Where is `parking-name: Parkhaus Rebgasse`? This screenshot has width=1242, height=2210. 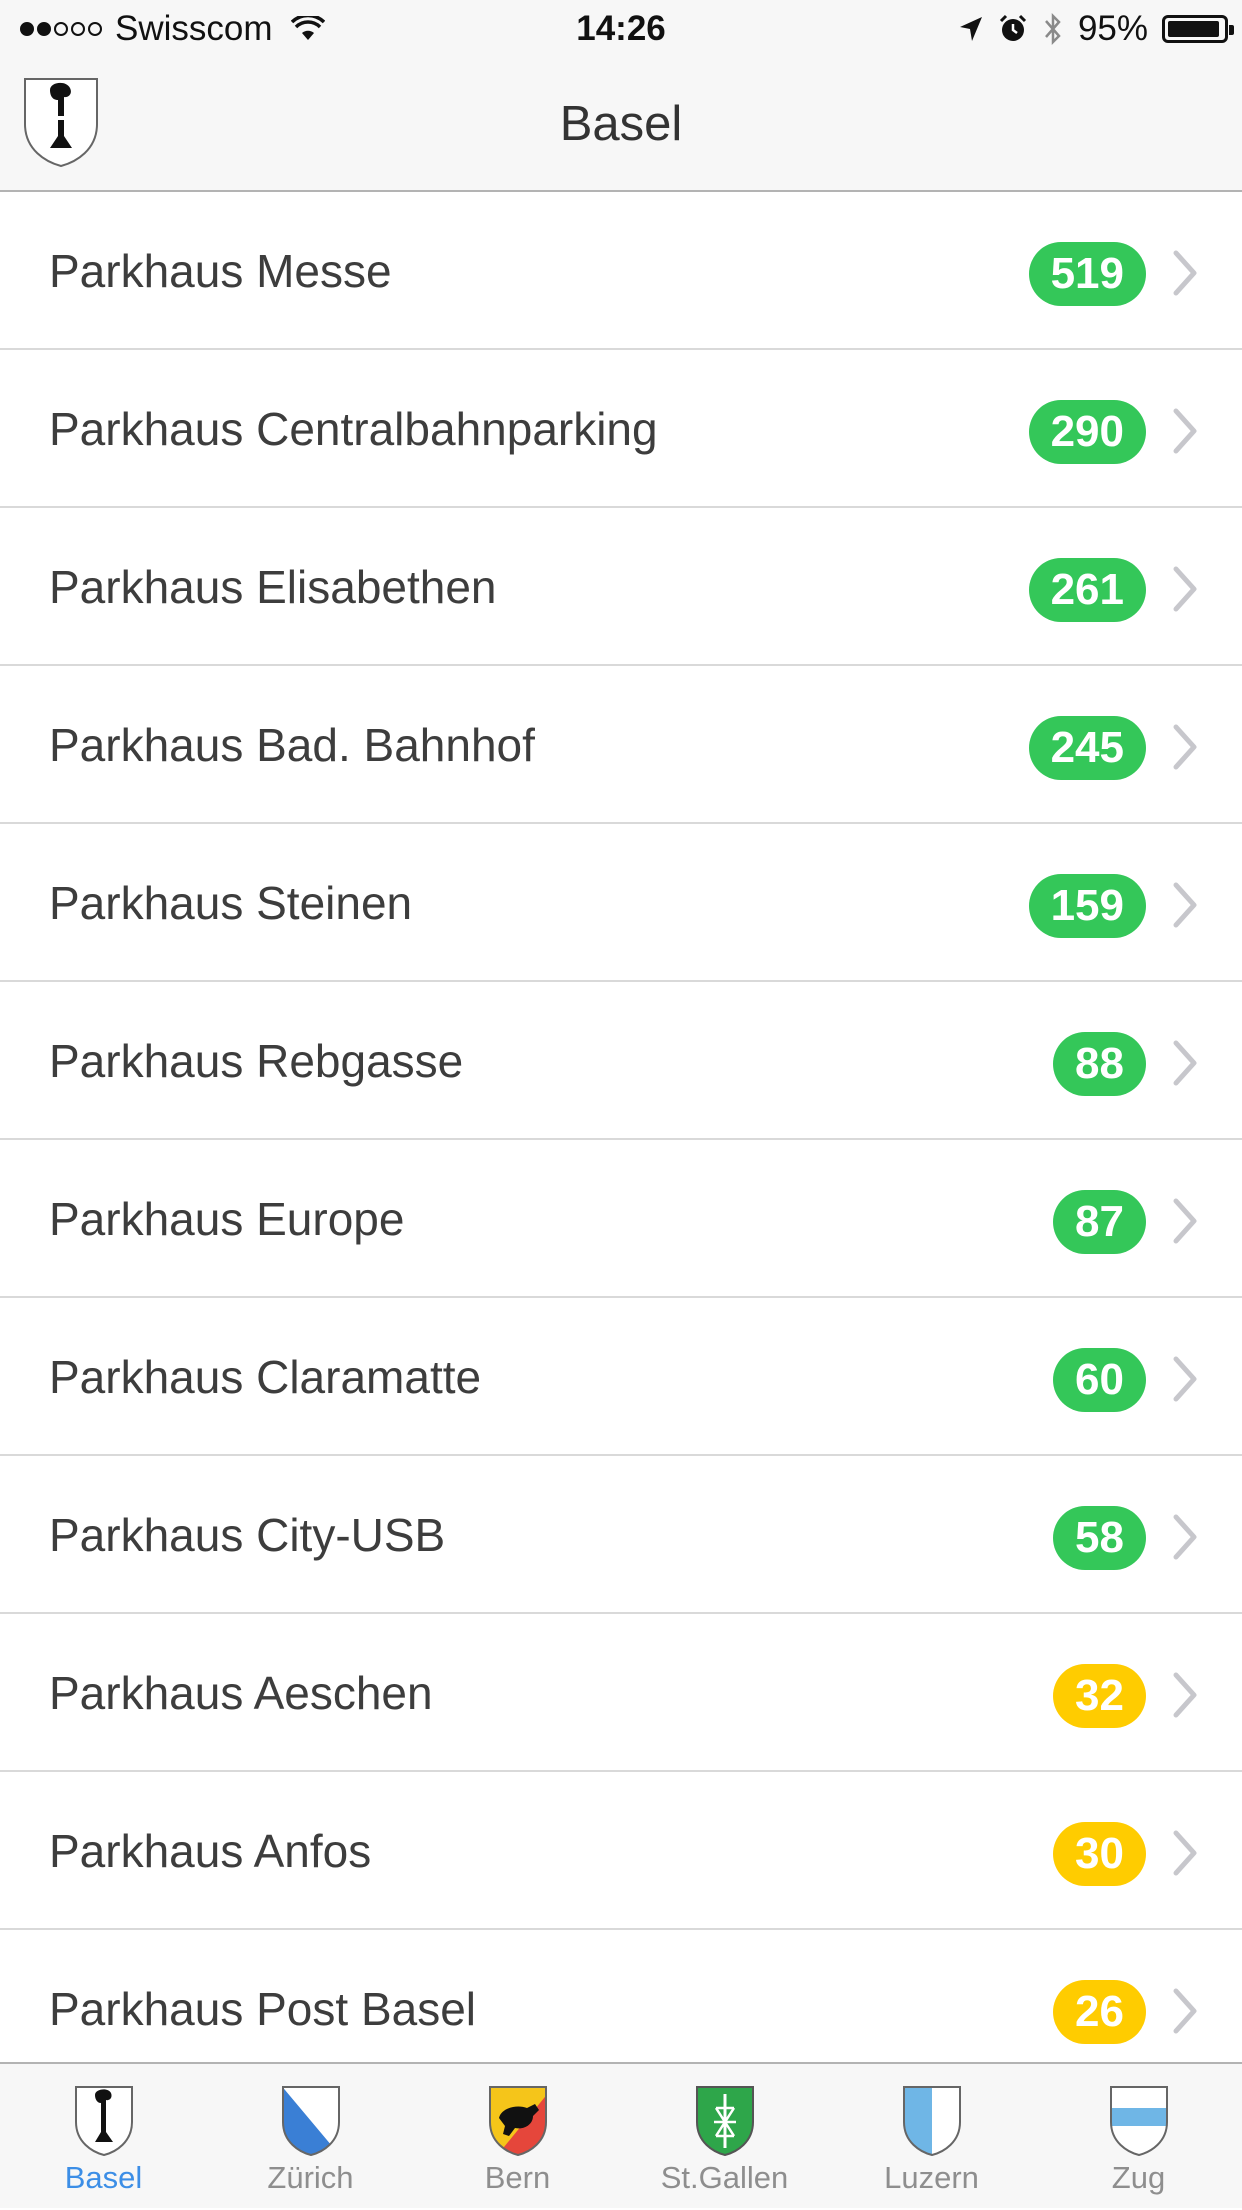 parking-name: Parkhaus Rebgasse is located at coordinates (256, 1061).